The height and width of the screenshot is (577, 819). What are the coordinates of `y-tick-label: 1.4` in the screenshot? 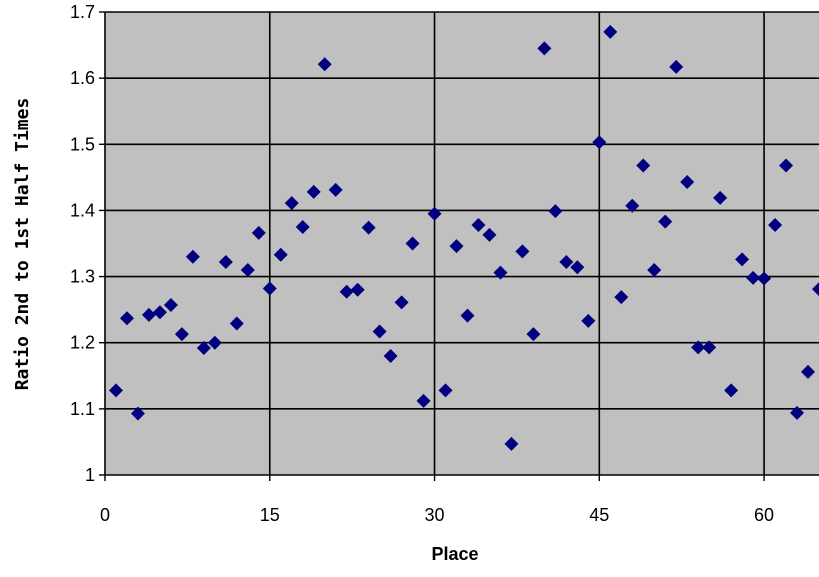 It's located at (82, 210).